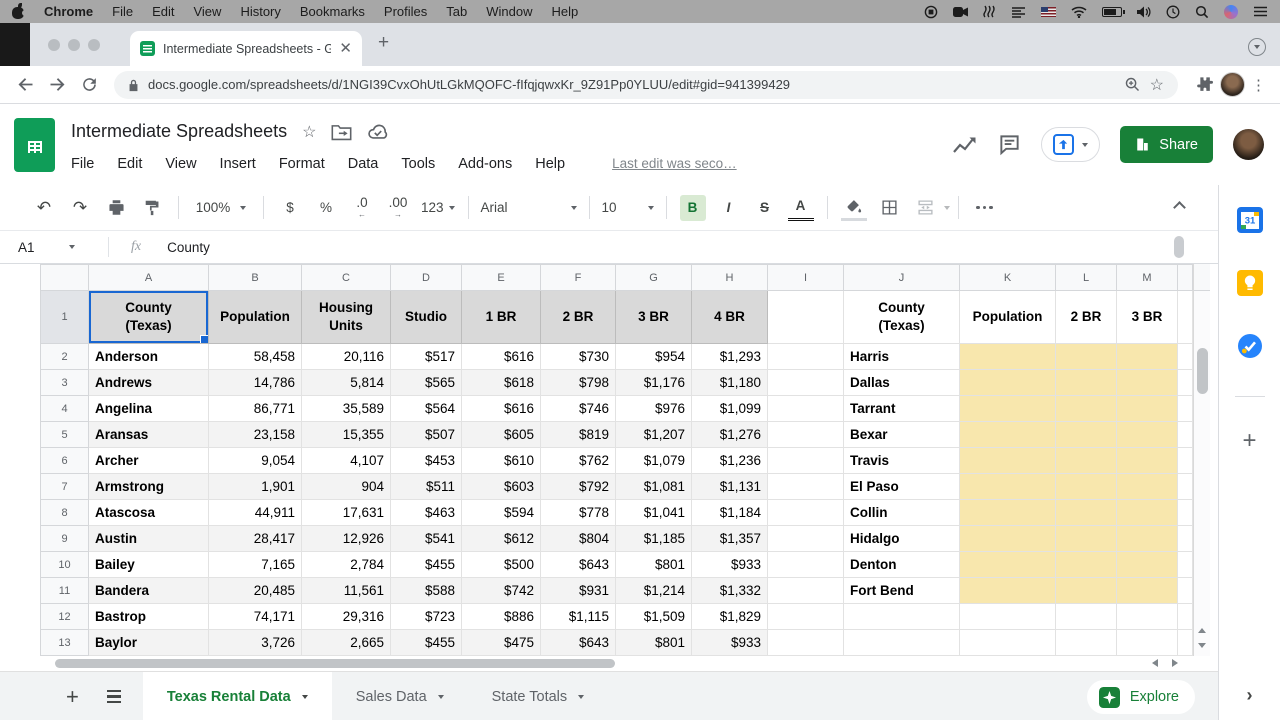  What do you see at coordinates (901, 408) in the screenshot?
I see `grid-cell: Tarrant` at bounding box center [901, 408].